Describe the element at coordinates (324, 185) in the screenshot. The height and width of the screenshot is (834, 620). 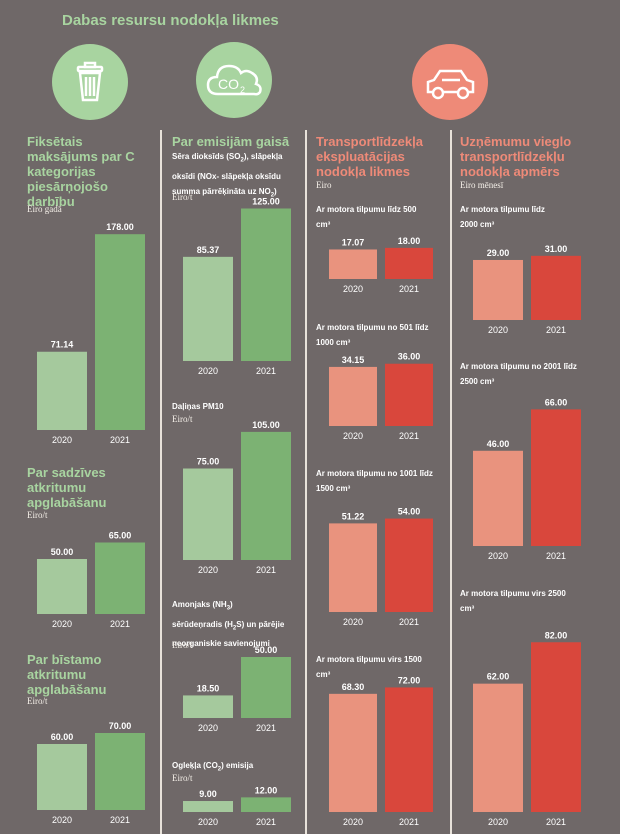
I see `unit-label: Eiro` at that location.